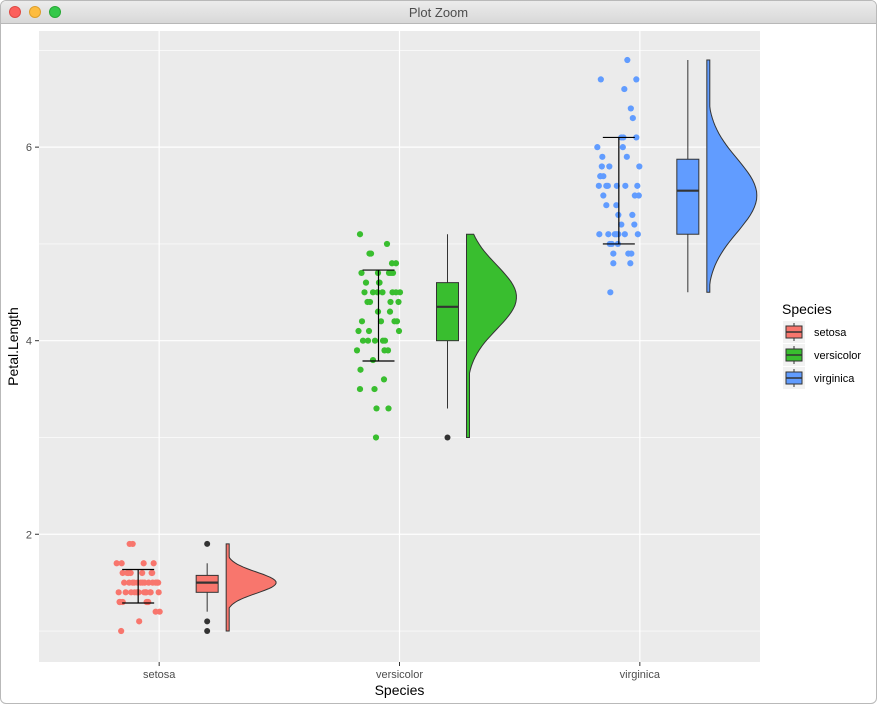  Describe the element at coordinates (676, 176) in the screenshot. I see `series-virginica` at that location.